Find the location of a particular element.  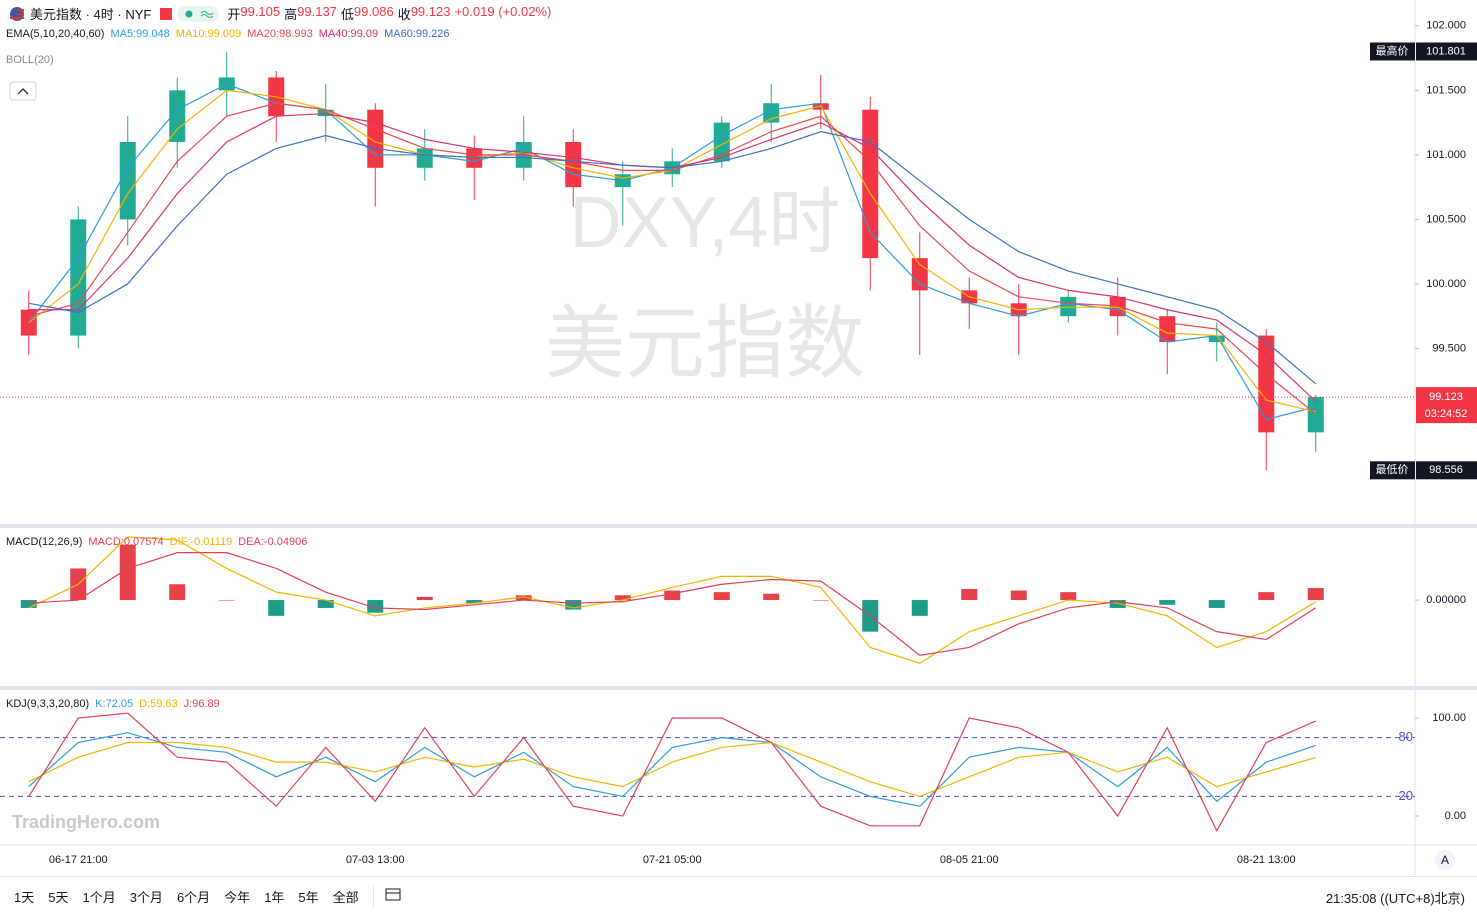

countdown: 03:24:52 is located at coordinates (1446, 414).